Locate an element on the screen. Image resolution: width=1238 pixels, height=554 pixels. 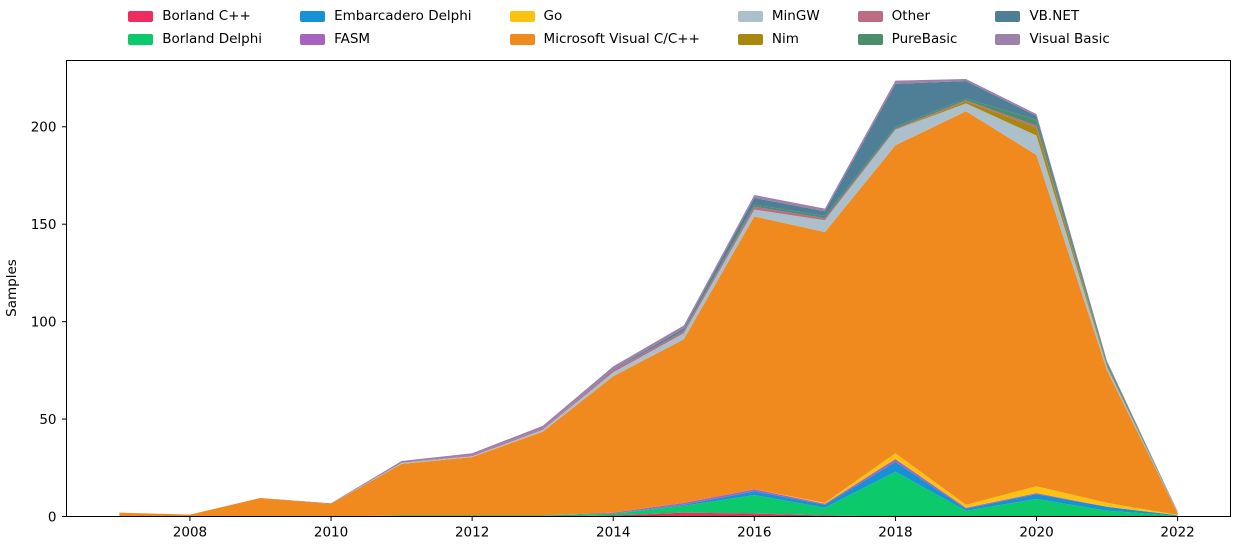
x-tick-label: 2022 is located at coordinates (1177, 533).